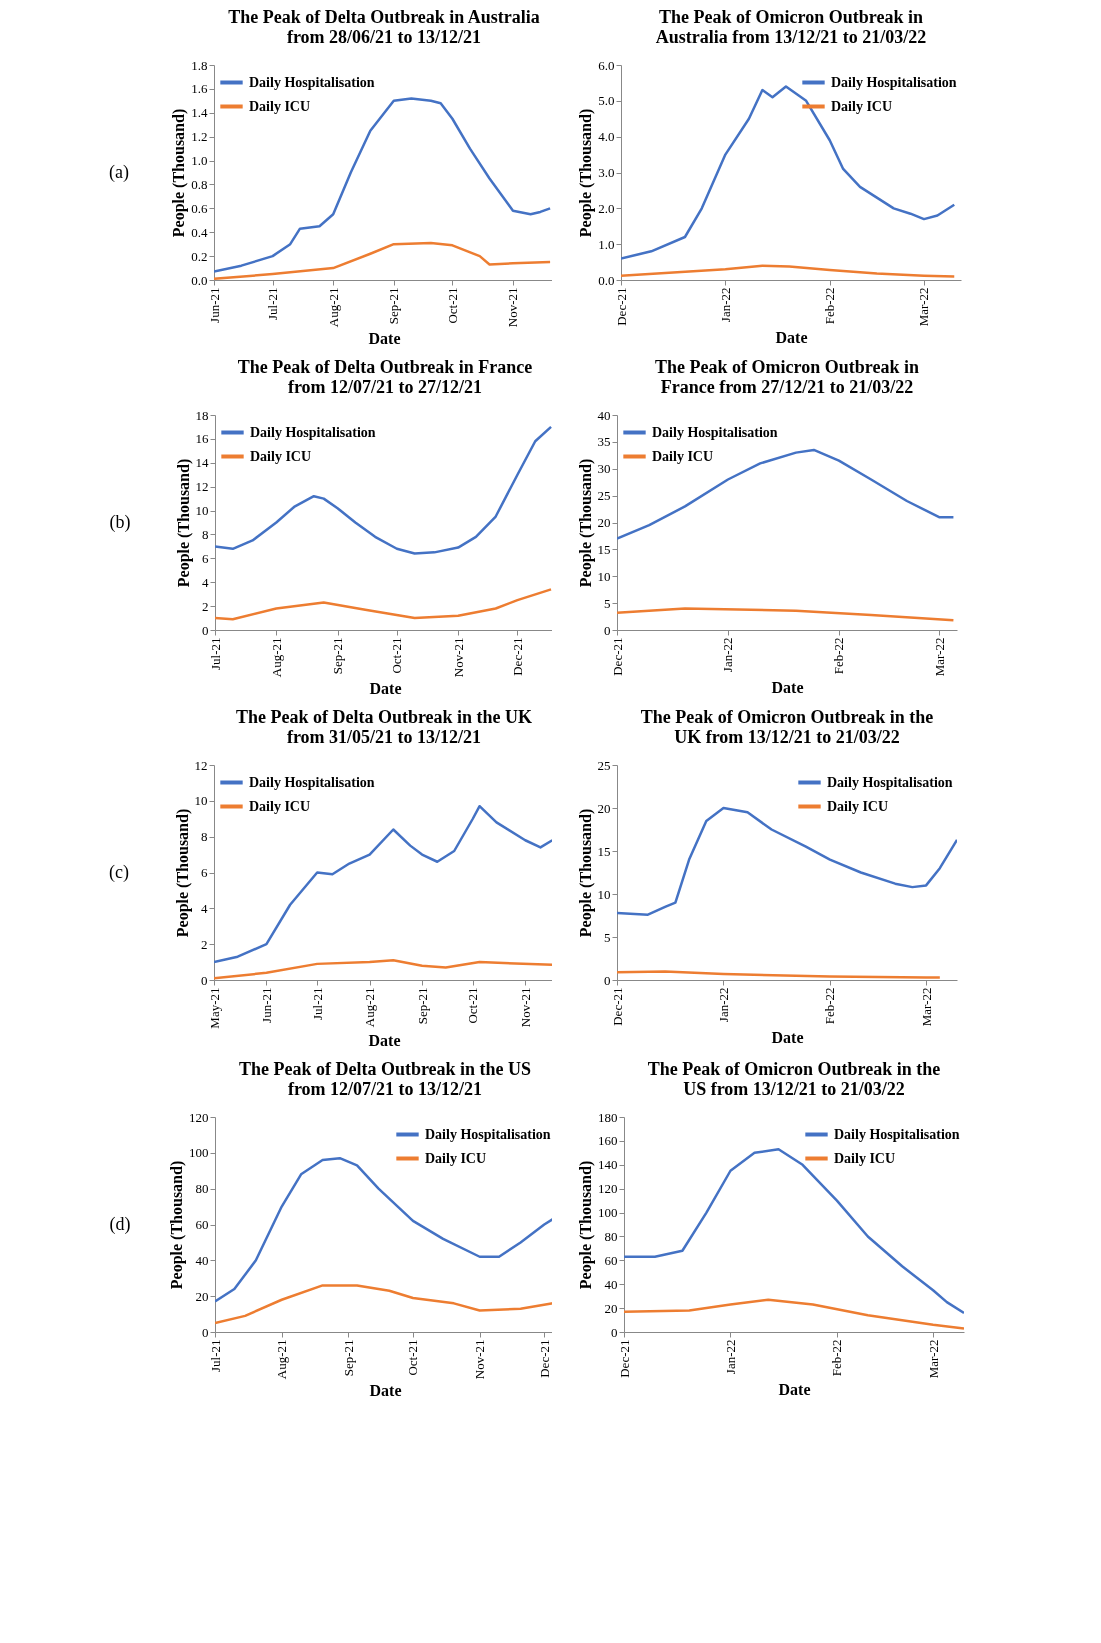 The height and width of the screenshot is (1643, 1101). I want to click on chart-title: The Peak of Delta Outbreak in the US from 12/07/21 to 13/12/21, so click(385, 1079).